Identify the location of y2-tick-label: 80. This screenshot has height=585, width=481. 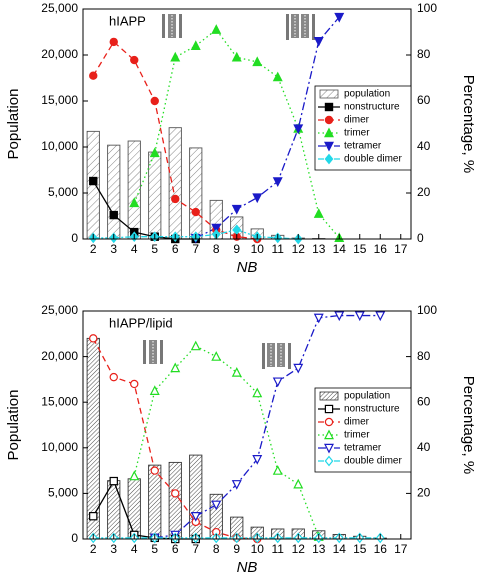
(424, 54).